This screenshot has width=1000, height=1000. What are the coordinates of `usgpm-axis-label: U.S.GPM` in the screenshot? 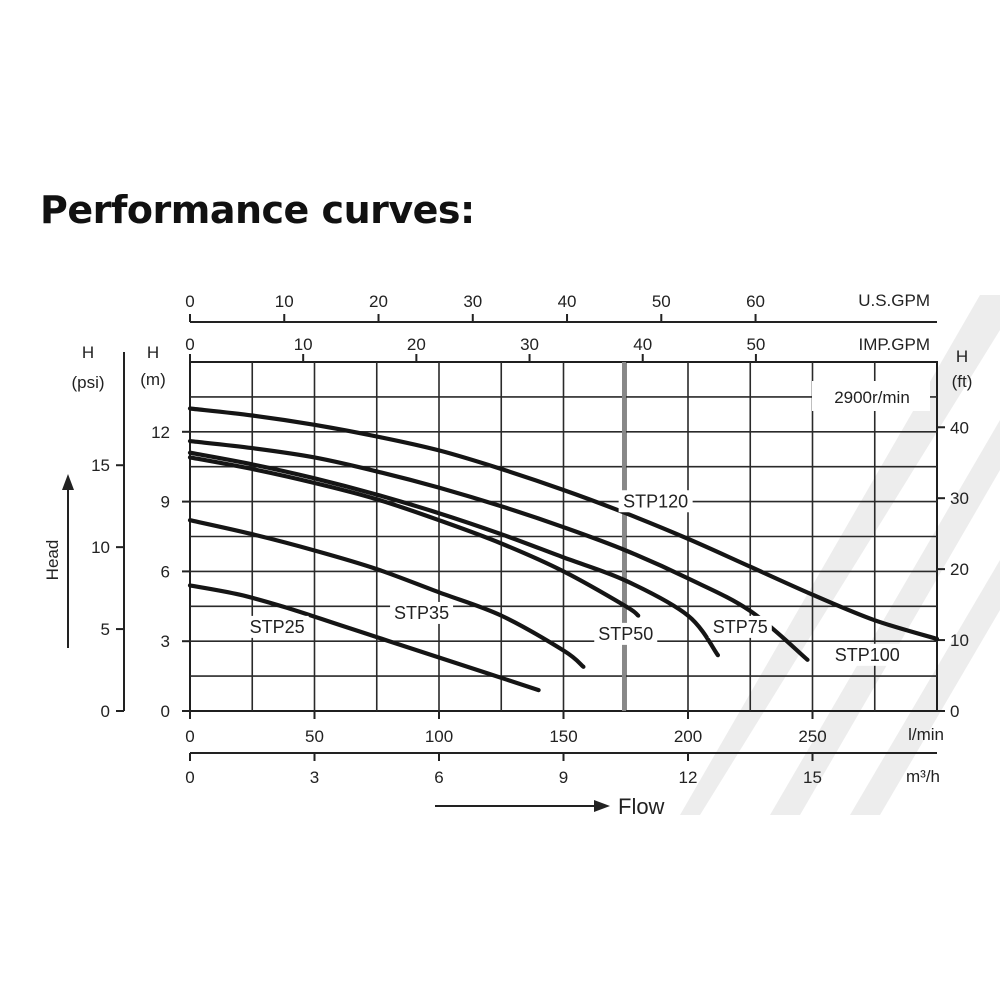 It's located at (894, 300).